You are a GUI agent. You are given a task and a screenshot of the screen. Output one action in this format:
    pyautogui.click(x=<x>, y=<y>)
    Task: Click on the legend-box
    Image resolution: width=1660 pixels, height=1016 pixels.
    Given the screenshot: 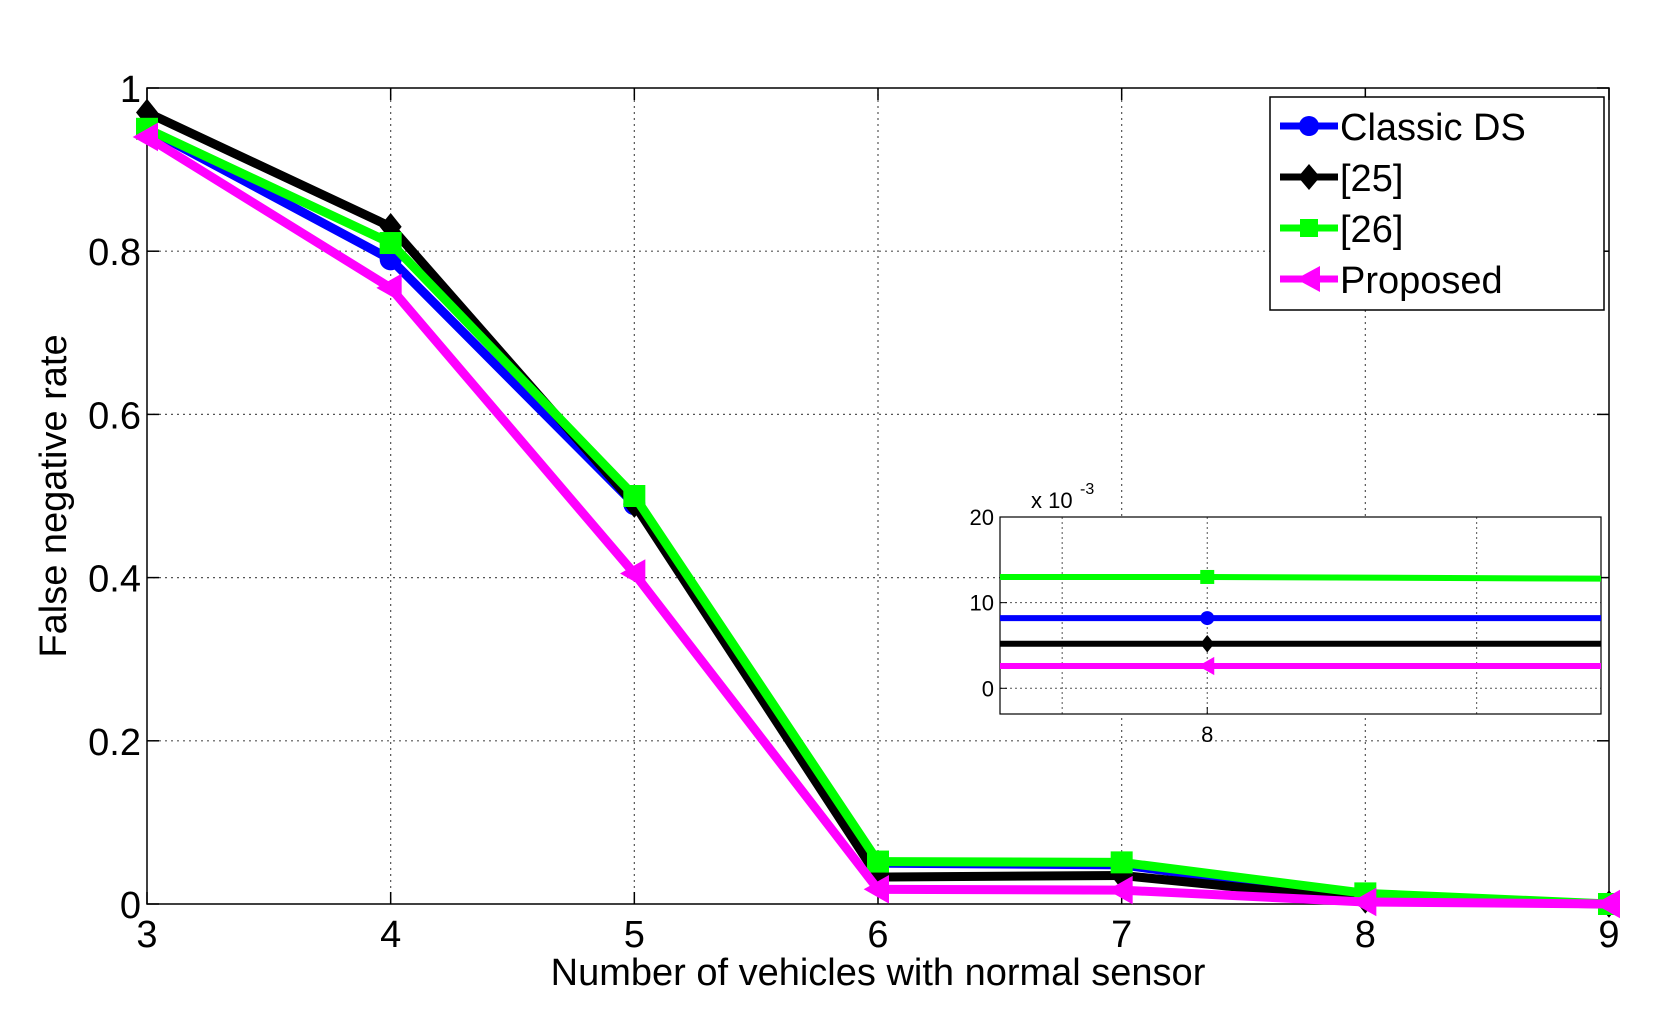 What is the action you would take?
    pyautogui.click(x=1437, y=203)
    